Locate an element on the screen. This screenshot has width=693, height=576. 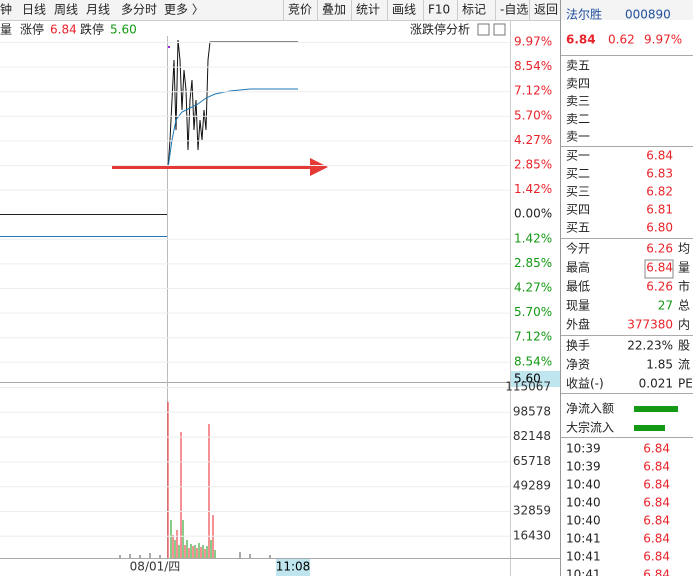
sell-label: 卖三 is located at coordinates (578, 101).